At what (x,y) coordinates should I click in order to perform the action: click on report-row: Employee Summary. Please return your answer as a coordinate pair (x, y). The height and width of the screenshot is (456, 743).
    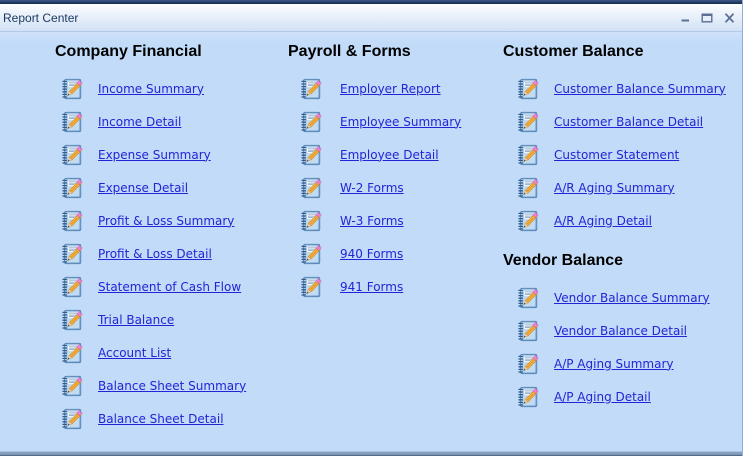
    Looking at the image, I should click on (393, 121).